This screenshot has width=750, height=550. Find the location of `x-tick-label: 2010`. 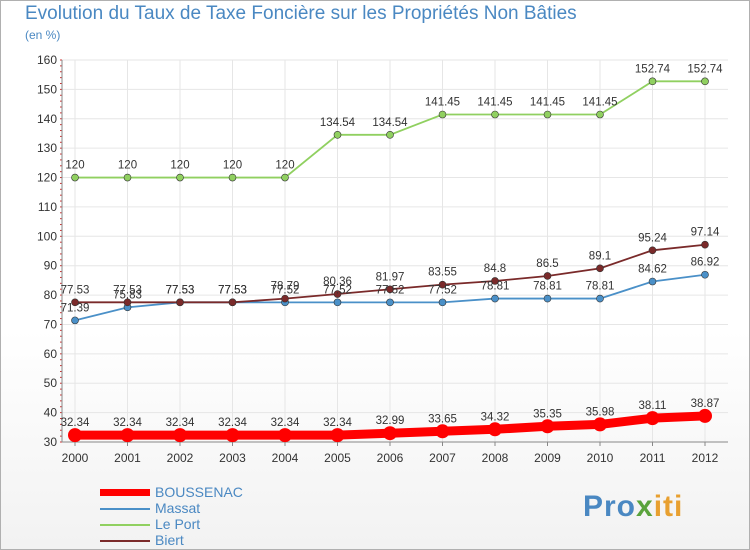

x-tick-label: 2010 is located at coordinates (600, 458).